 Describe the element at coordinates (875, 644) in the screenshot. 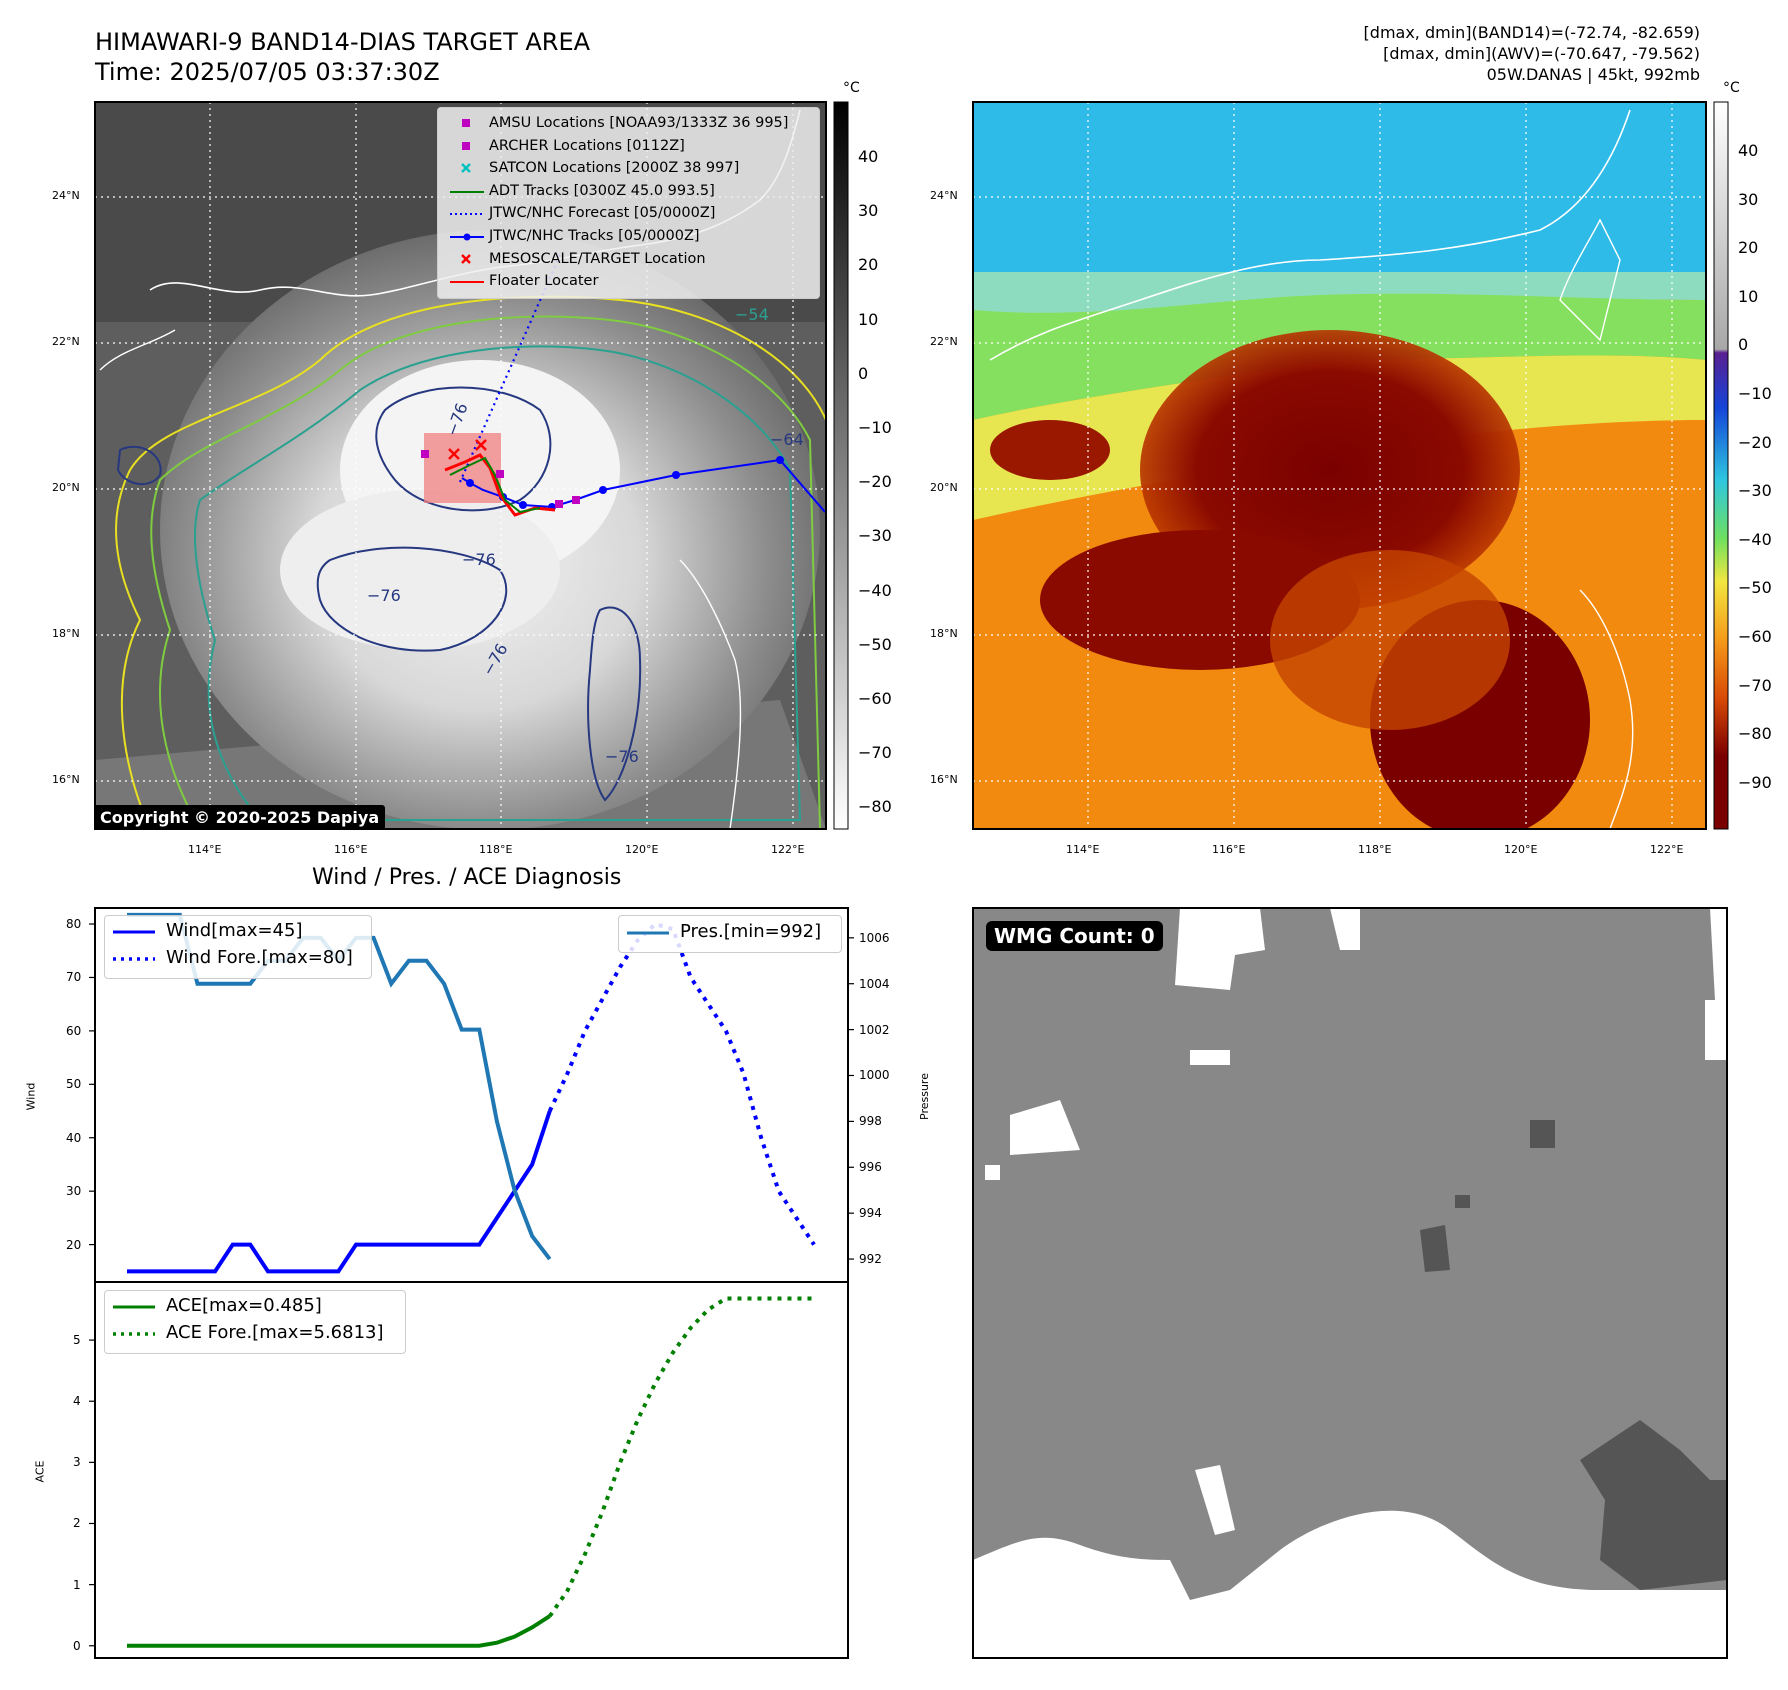

I see `colorbar-left-tick: −50` at that location.